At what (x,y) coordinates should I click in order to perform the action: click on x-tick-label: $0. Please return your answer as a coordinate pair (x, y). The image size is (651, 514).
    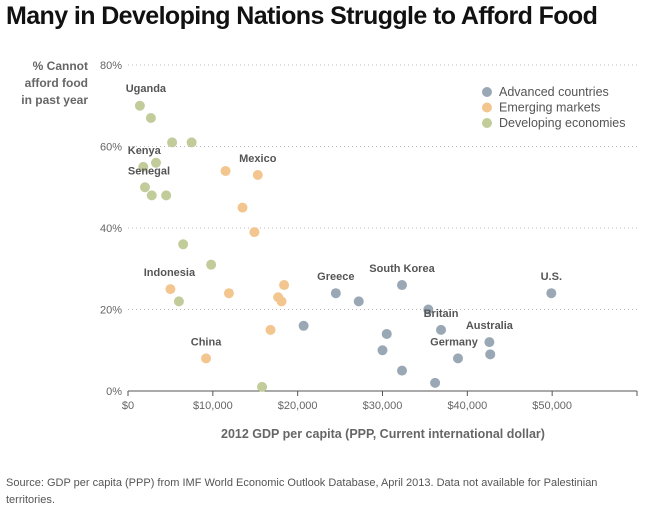
    Looking at the image, I should click on (128, 406).